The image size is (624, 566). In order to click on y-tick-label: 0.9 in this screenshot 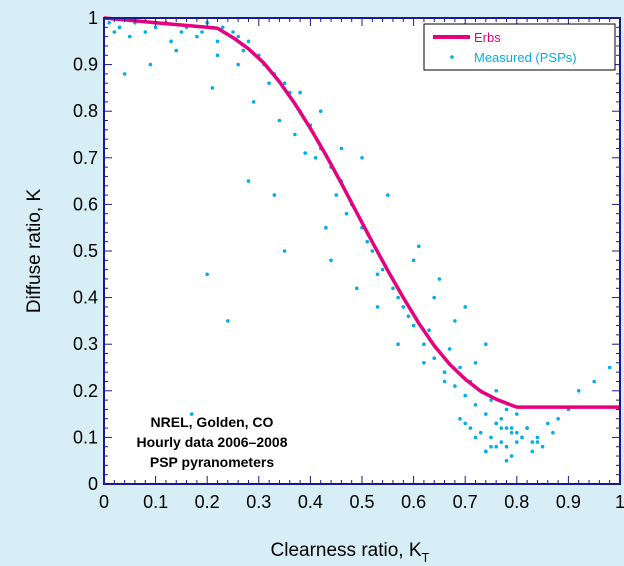, I will do `click(85, 65)`.